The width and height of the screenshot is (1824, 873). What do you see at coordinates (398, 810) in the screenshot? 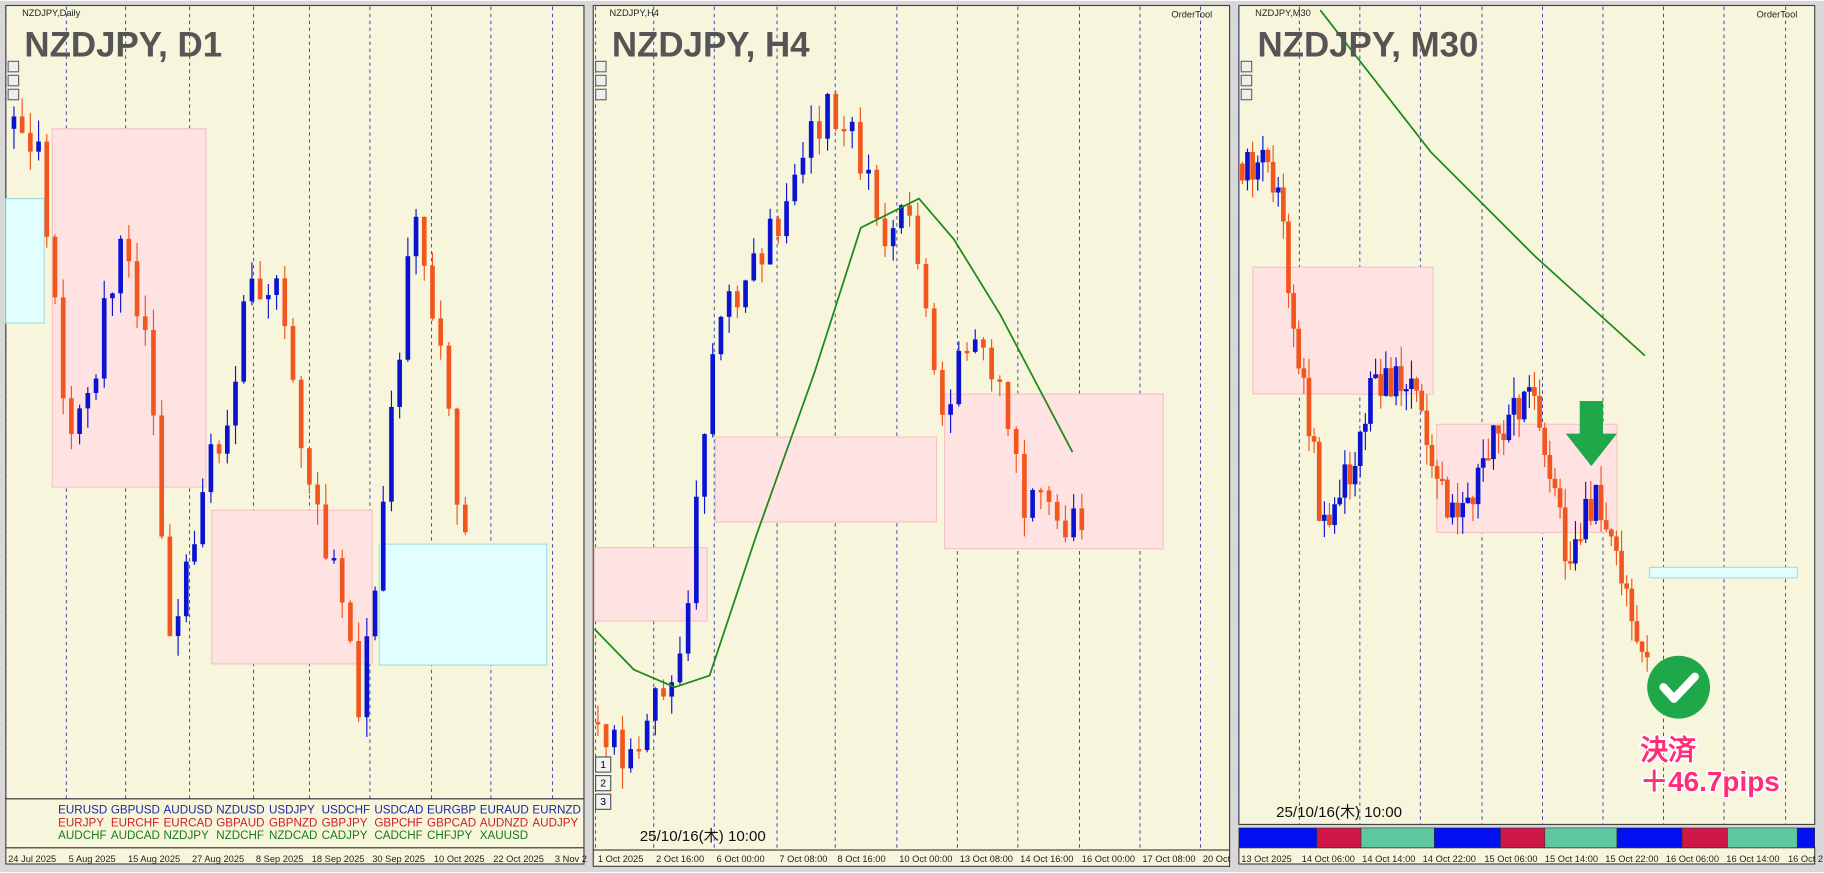
I see `symbol-button: USDCAD` at bounding box center [398, 810].